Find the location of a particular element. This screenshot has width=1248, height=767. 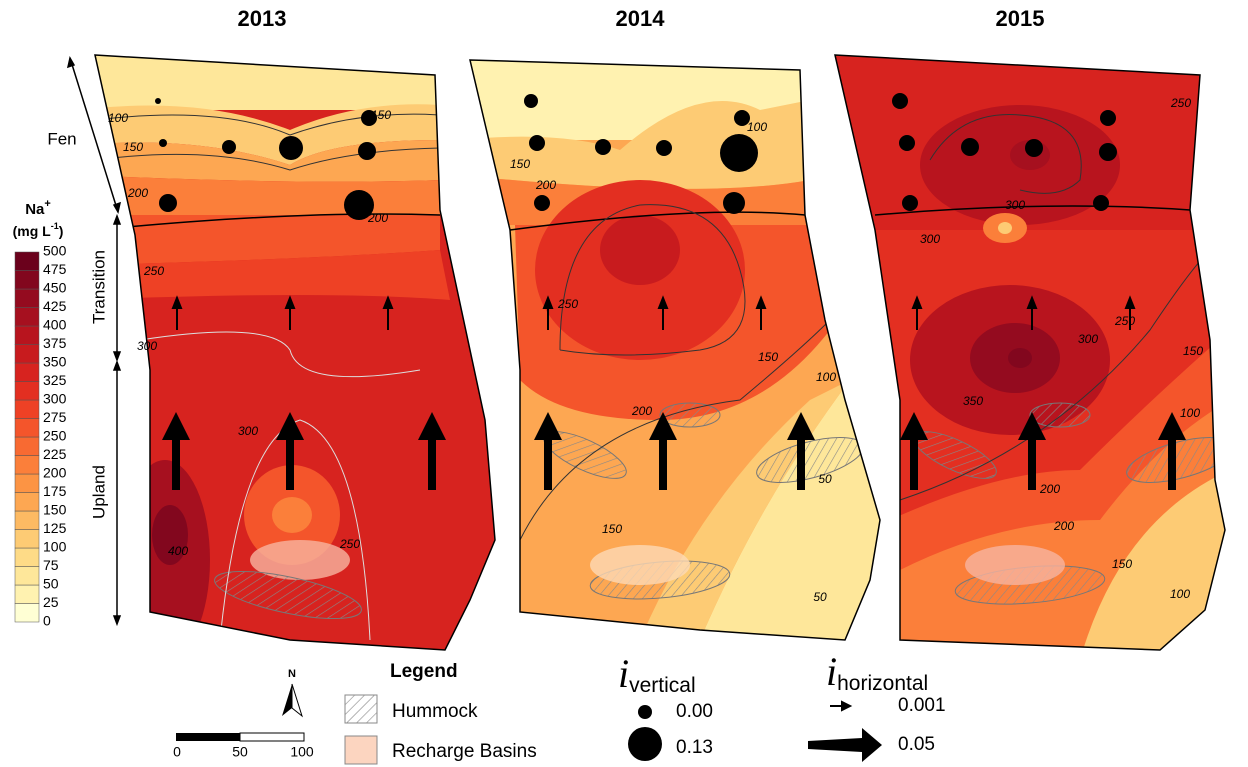

contour-label: 100 is located at coordinates (1180, 594).